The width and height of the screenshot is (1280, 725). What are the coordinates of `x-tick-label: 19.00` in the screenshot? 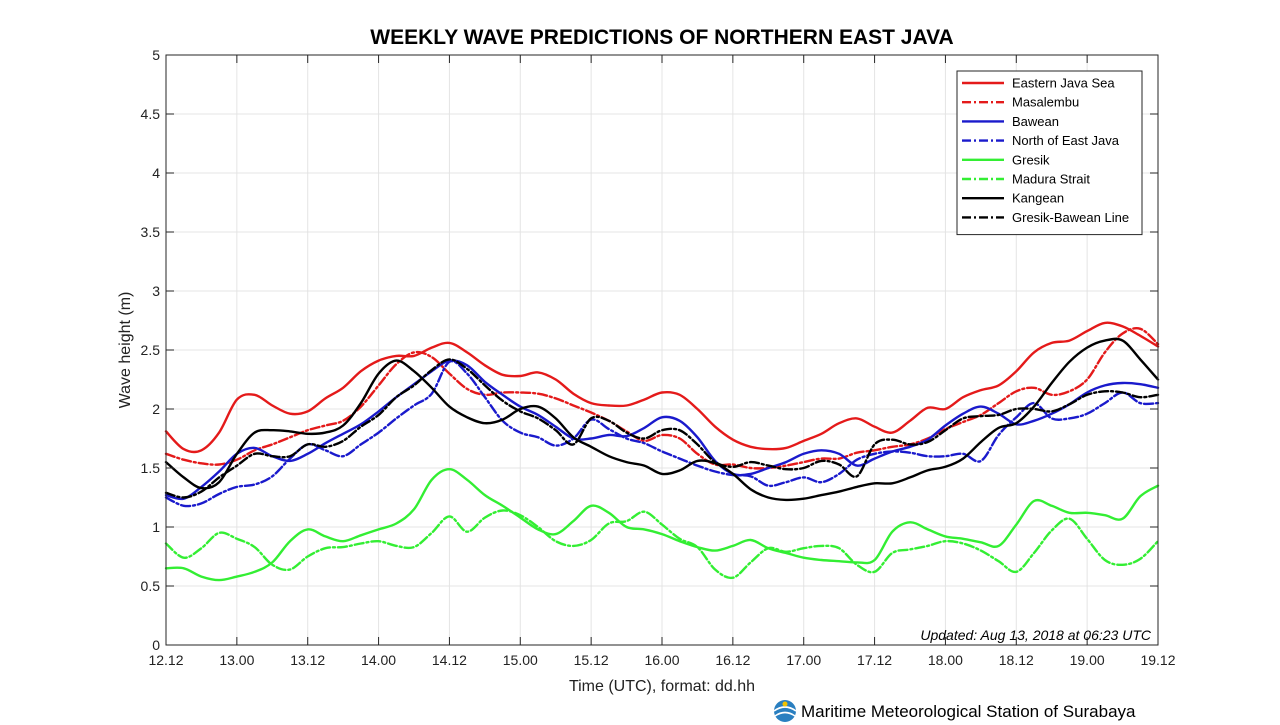 It's located at (1087, 660).